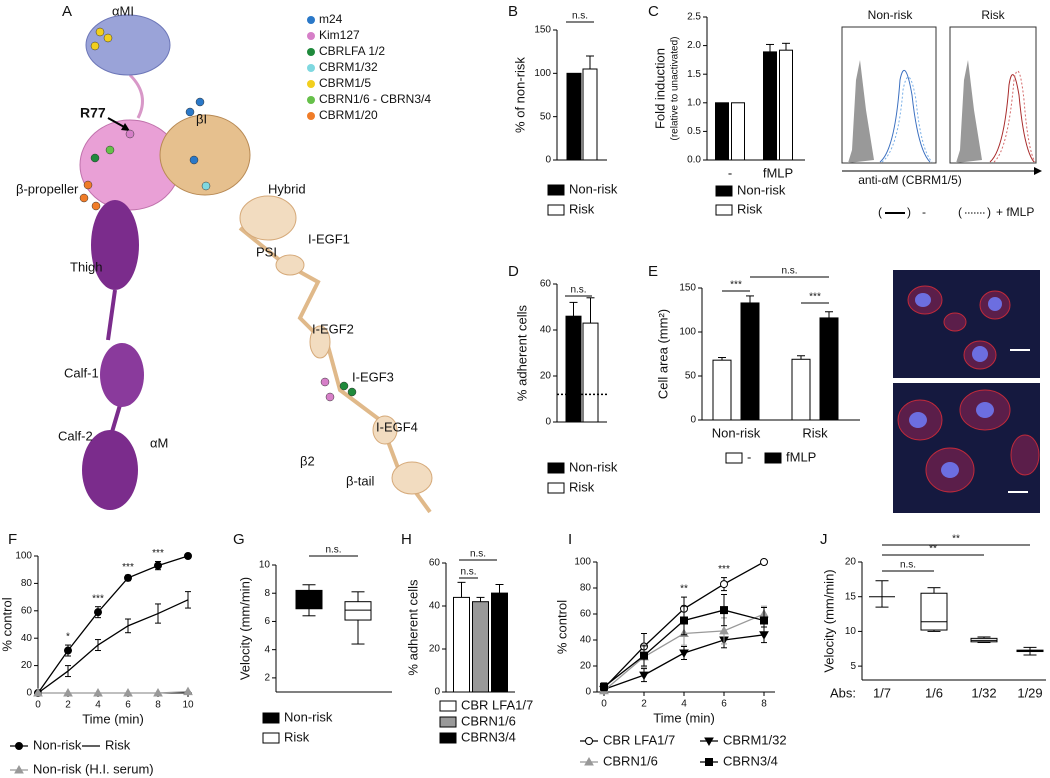 The height and width of the screenshot is (778, 1050). What do you see at coordinates (158, 705) in the screenshot?
I see `x-tick-label: 8` at bounding box center [158, 705].